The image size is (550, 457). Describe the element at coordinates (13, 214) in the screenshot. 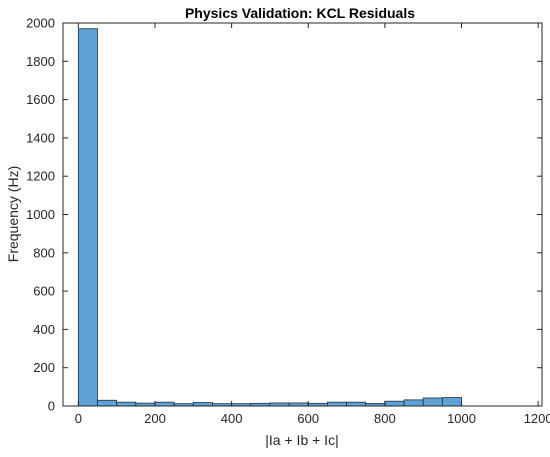

I see `y-axis-label: Frequency (Hz)` at that location.